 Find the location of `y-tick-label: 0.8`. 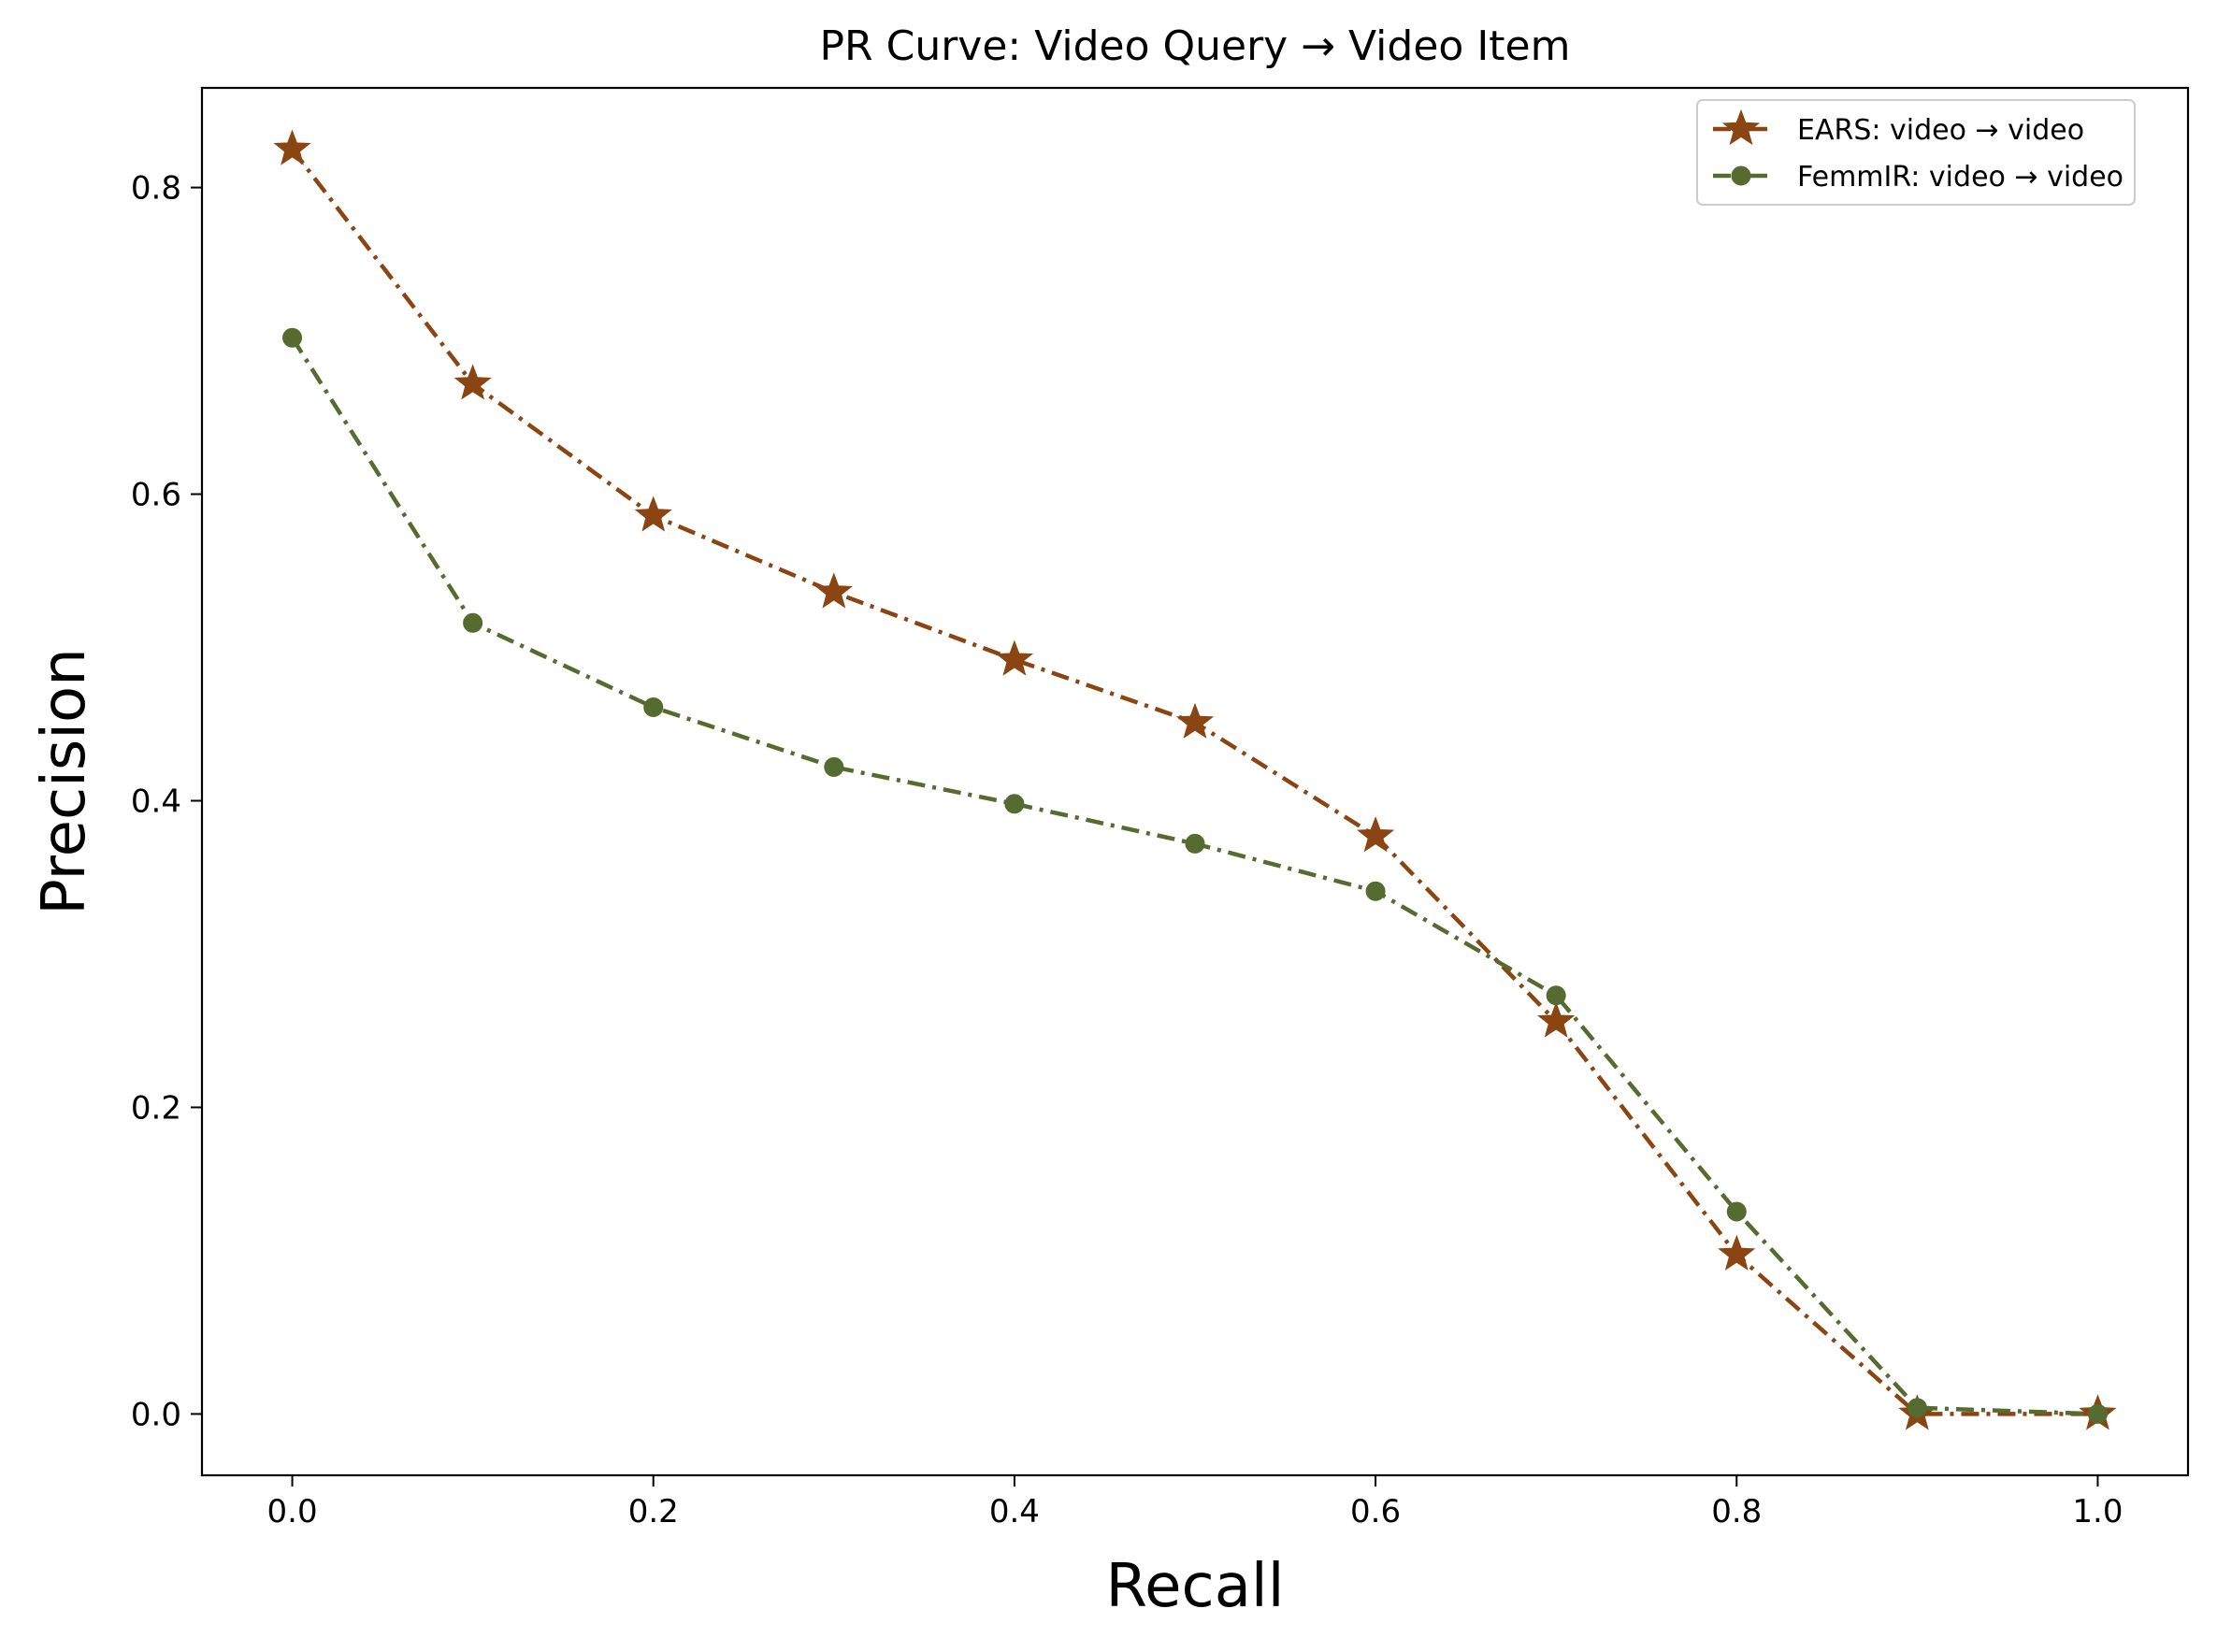

y-tick-label: 0.8 is located at coordinates (156, 189).